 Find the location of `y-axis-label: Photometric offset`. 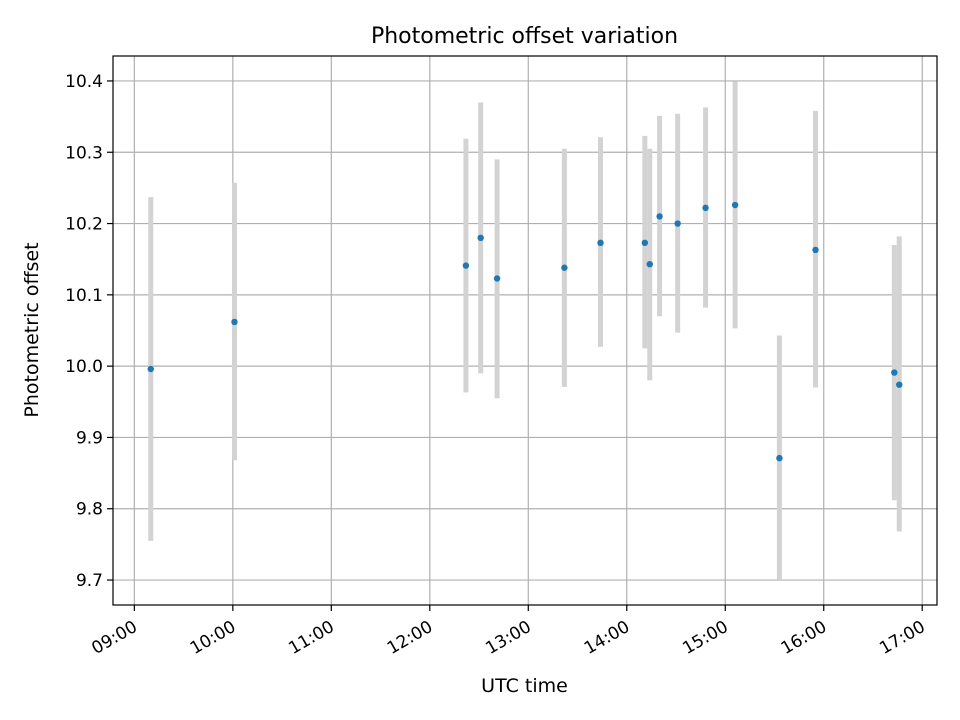

y-axis-label: Photometric offset is located at coordinates (32, 329).